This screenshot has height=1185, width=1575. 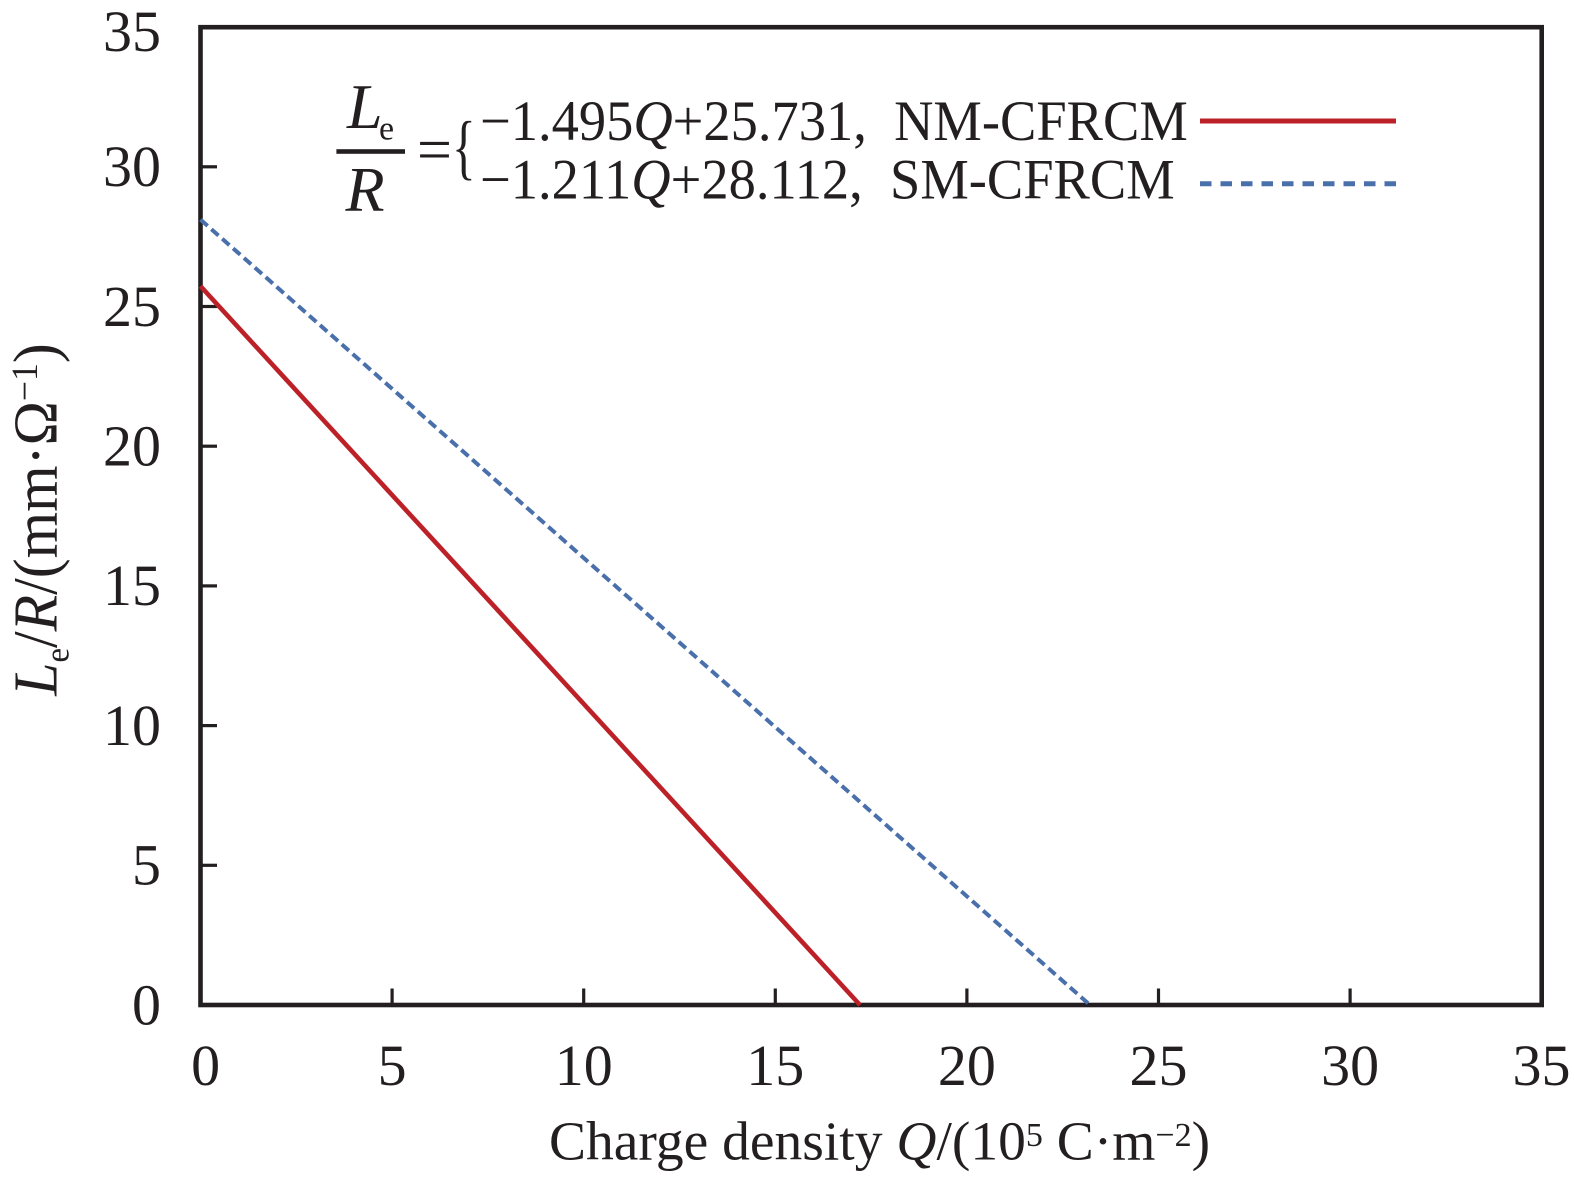 What do you see at coordinates (879, 1142) in the screenshot?
I see `svg-text: Charge density Q/(105 C·m−2)` at bounding box center [879, 1142].